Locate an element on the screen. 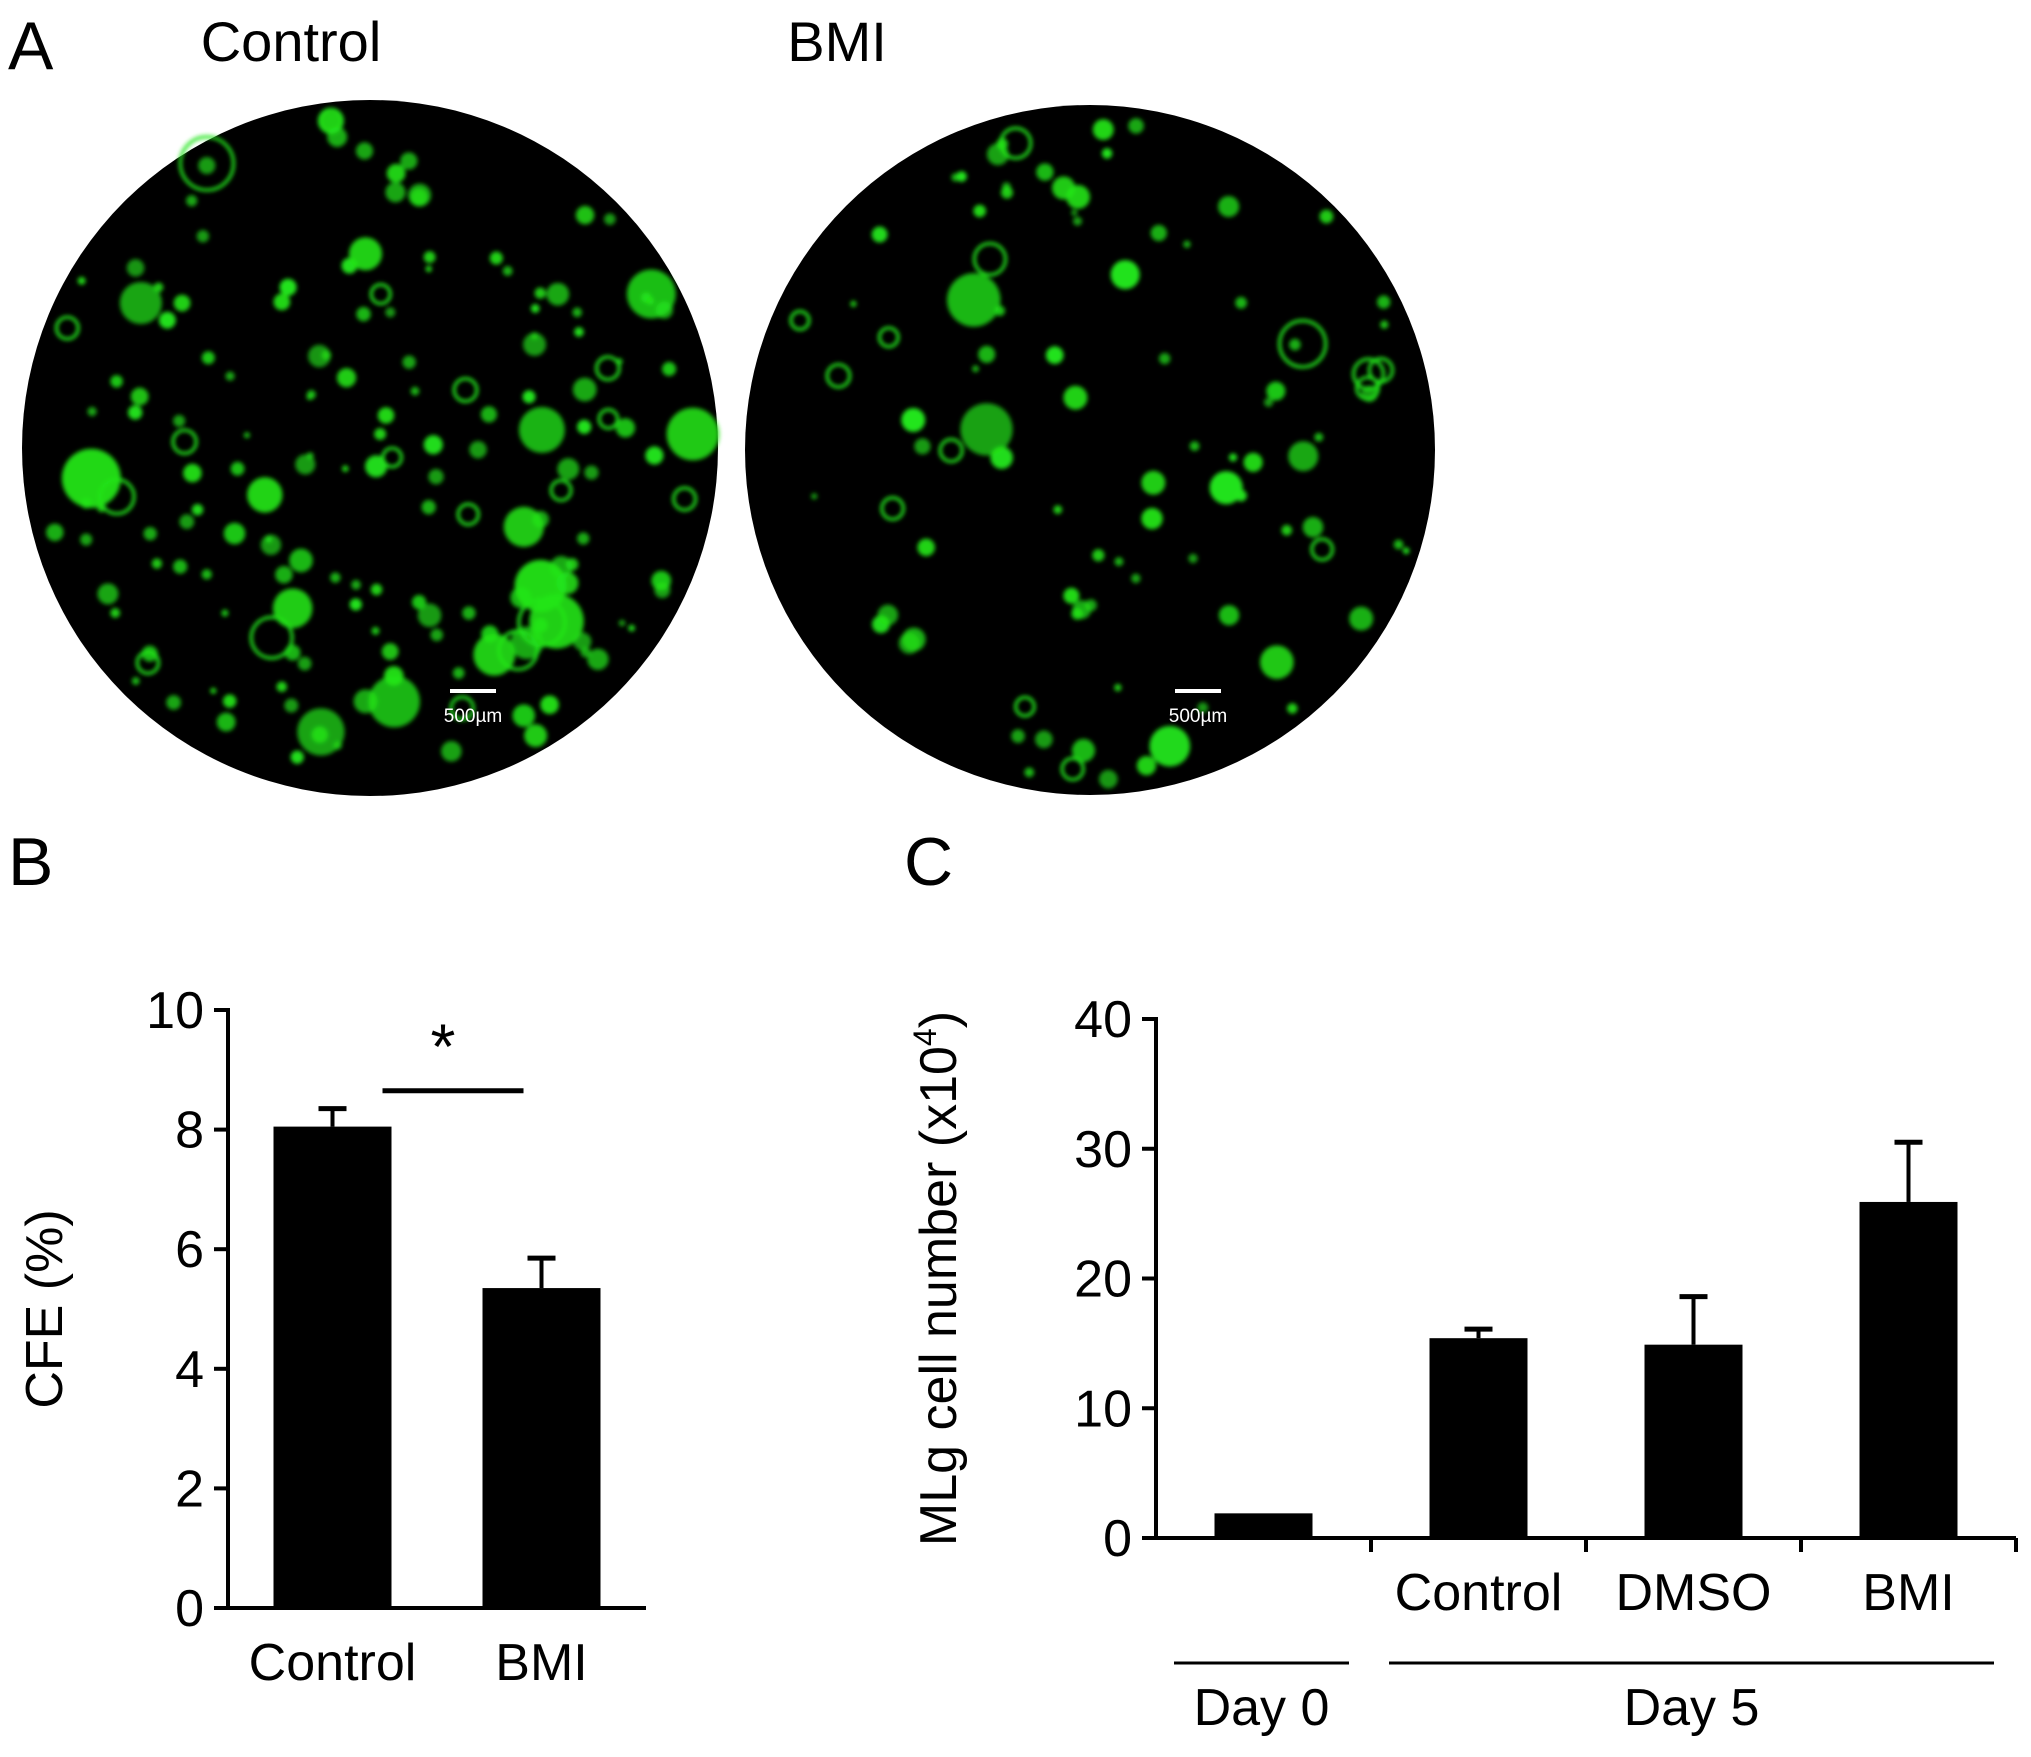  significance-star: * is located at coordinates (443, 1047).